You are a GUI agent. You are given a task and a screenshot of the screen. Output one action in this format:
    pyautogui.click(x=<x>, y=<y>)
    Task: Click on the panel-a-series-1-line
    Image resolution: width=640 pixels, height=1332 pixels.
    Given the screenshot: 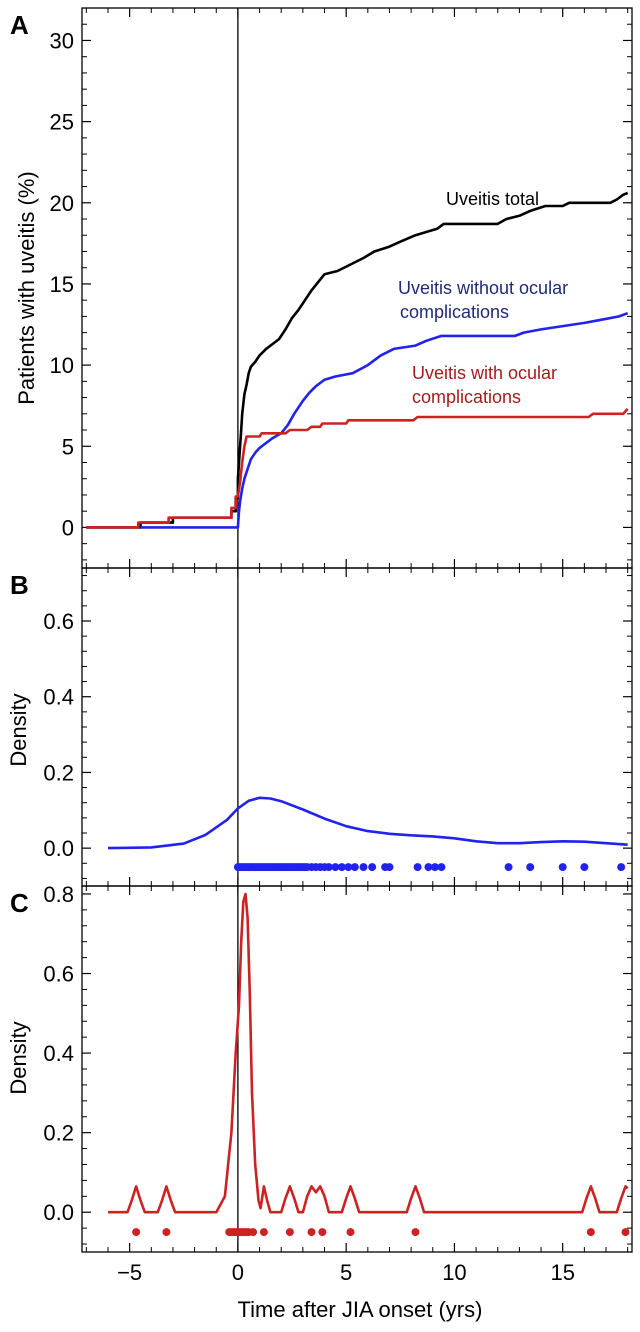 What is the action you would take?
    pyautogui.click(x=384, y=420)
    